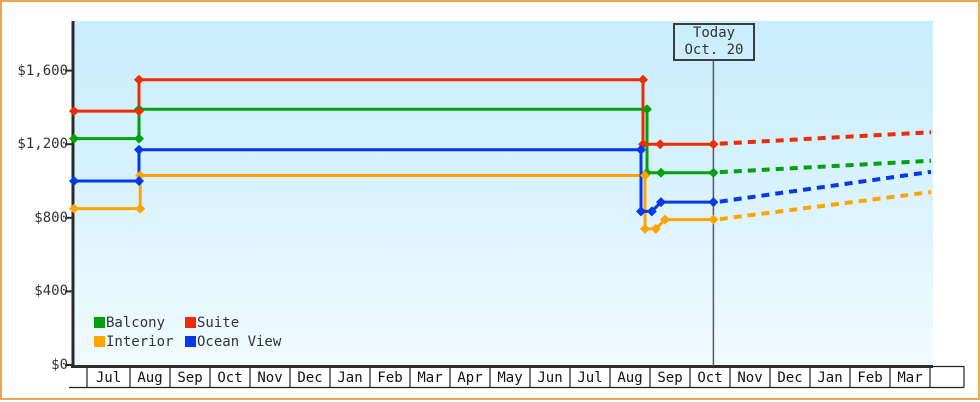 The width and height of the screenshot is (980, 402). Describe the element at coordinates (51, 217) in the screenshot. I see `y-tick-label: $800` at that location.